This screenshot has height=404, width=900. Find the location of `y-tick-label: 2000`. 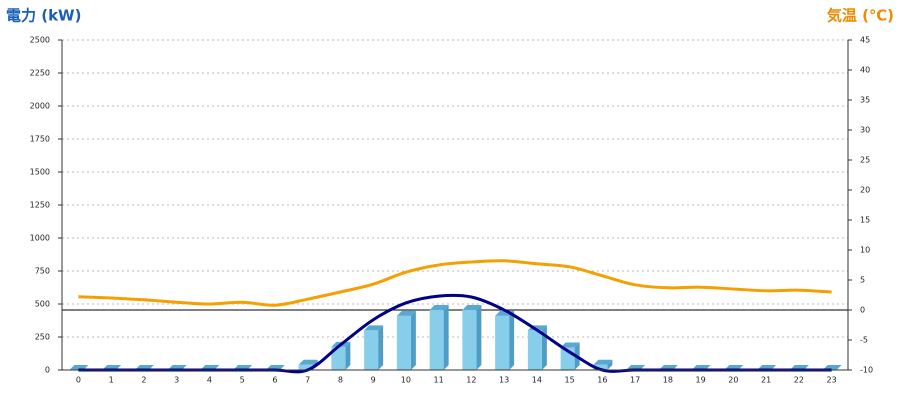

y-tick-label: 2000 is located at coordinates (40, 106).